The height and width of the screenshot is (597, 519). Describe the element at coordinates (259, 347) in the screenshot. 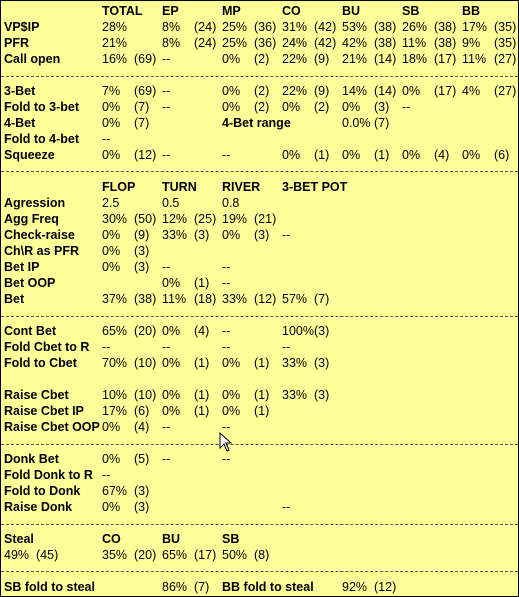

I see `stat-row: Fold Cbet to R -- -- -- --` at that location.